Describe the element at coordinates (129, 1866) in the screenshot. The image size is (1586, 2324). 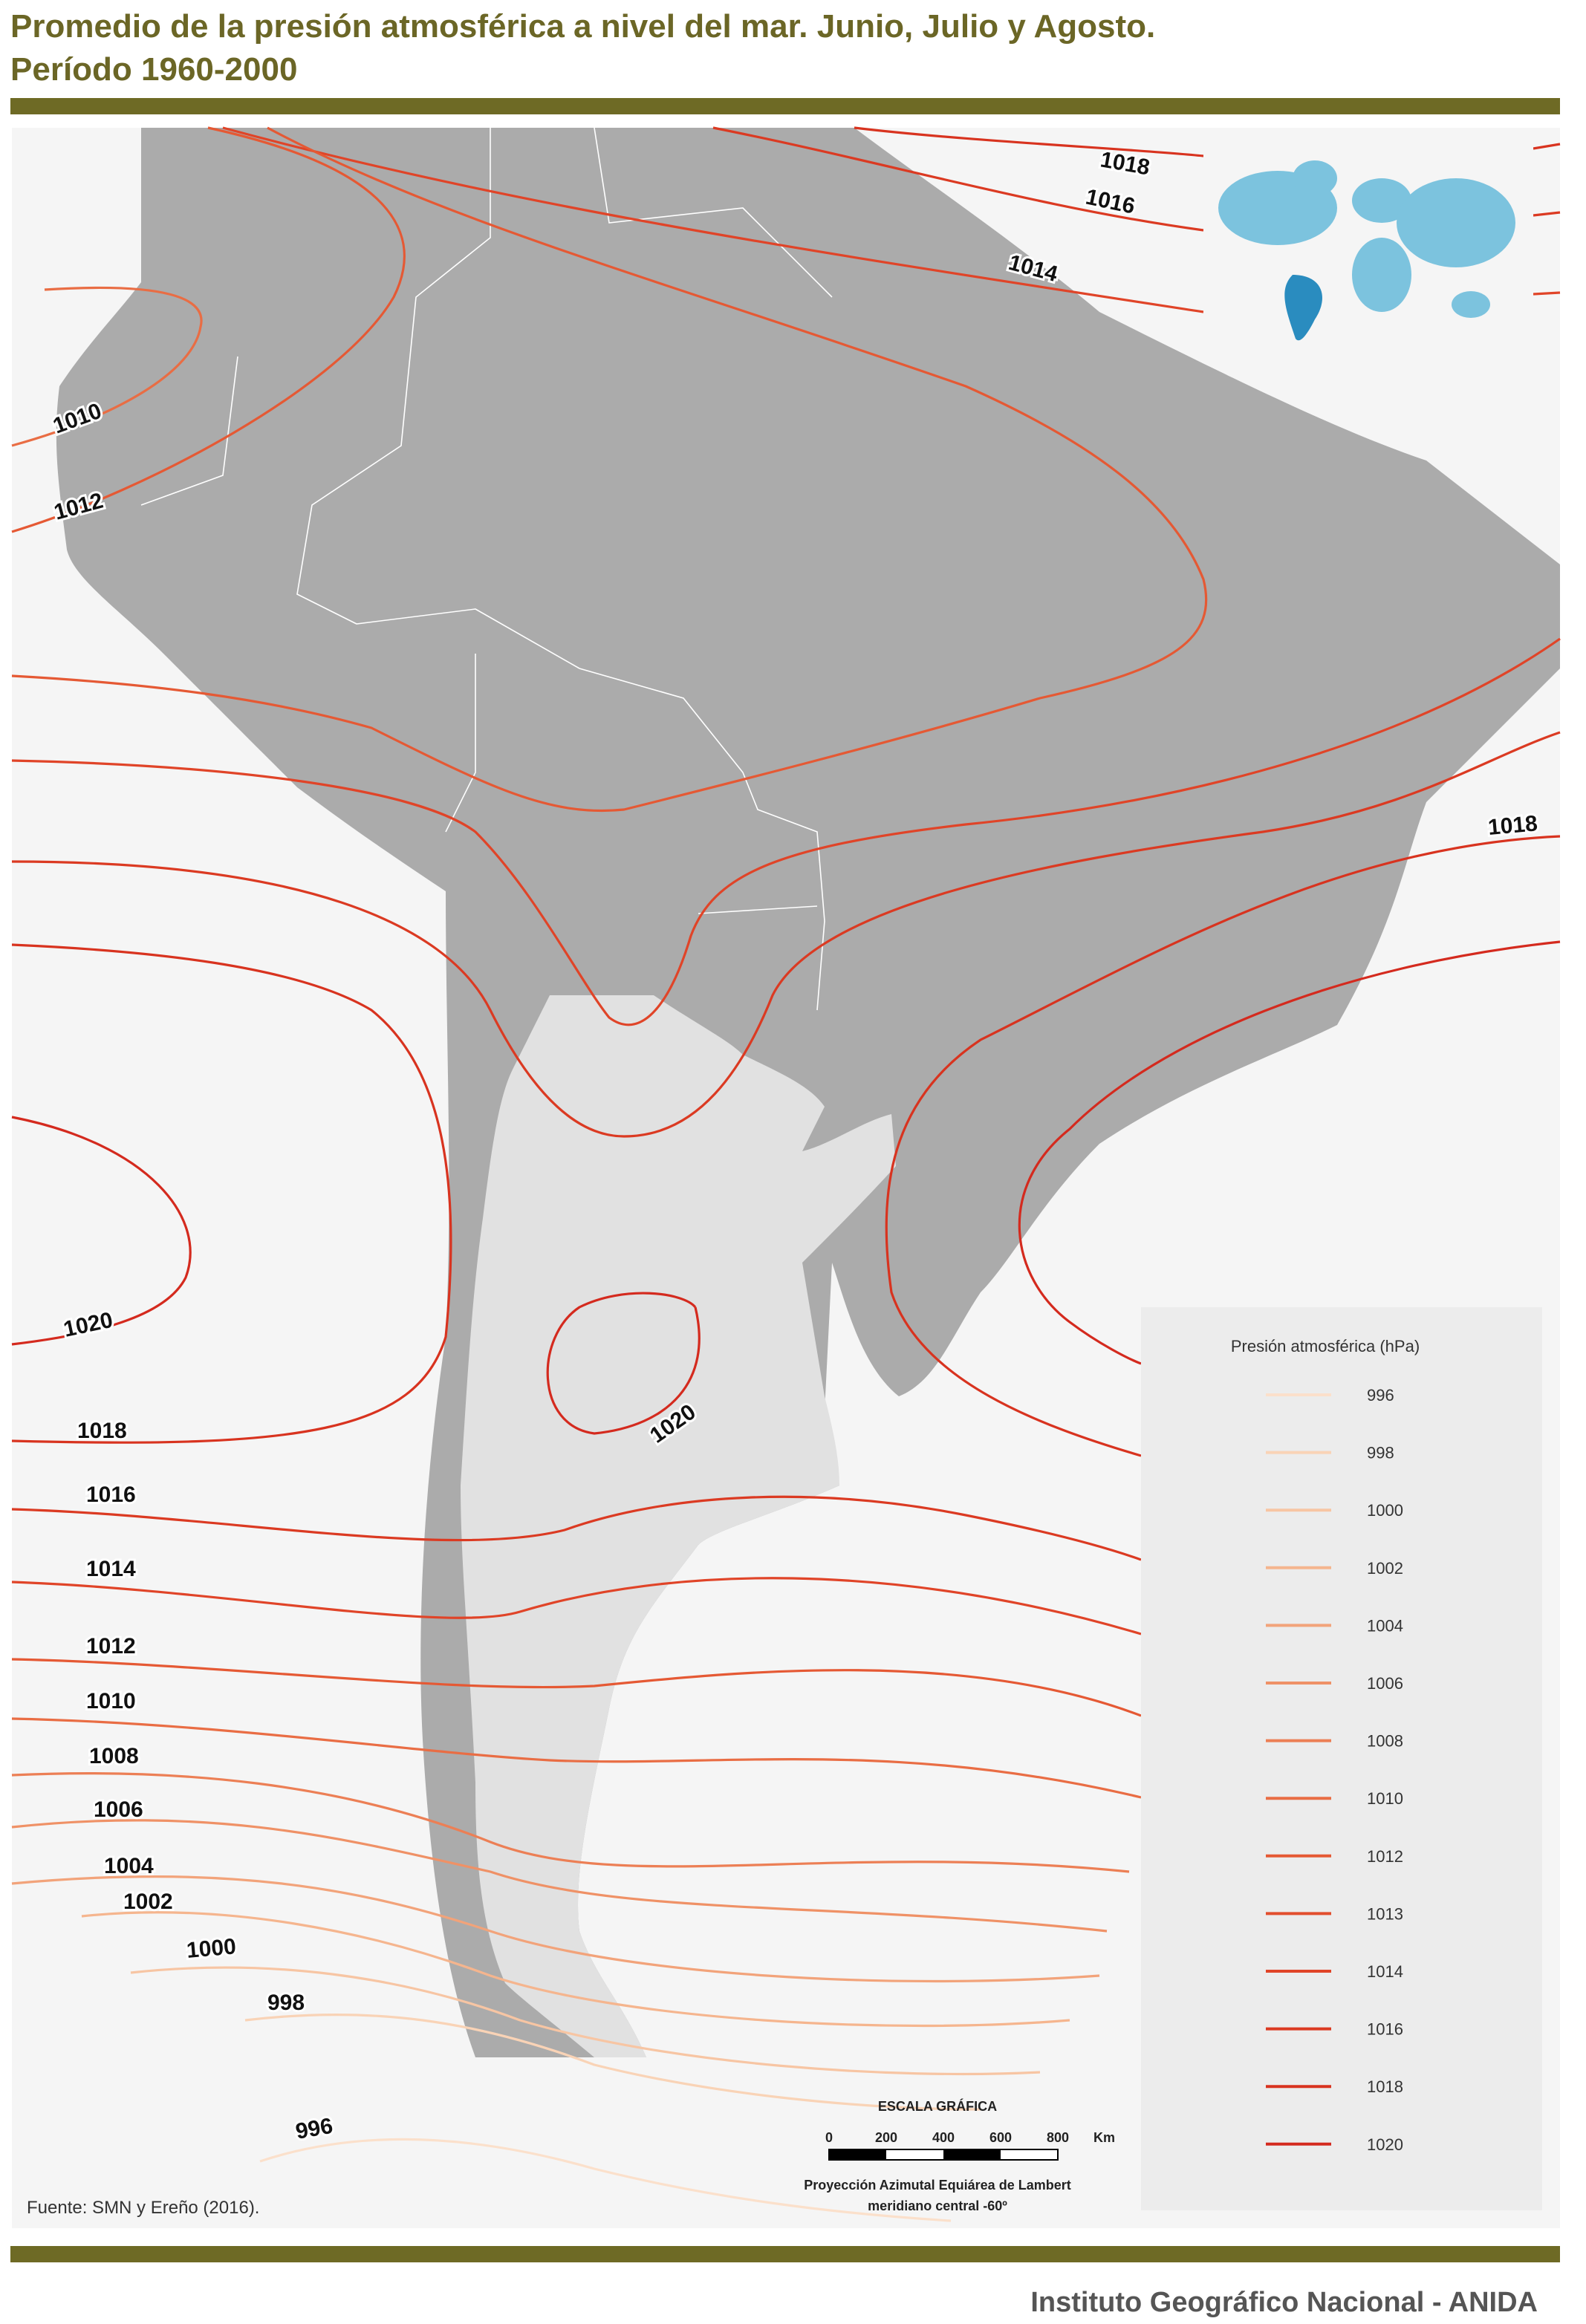
I see `contour-label: 1004` at that location.